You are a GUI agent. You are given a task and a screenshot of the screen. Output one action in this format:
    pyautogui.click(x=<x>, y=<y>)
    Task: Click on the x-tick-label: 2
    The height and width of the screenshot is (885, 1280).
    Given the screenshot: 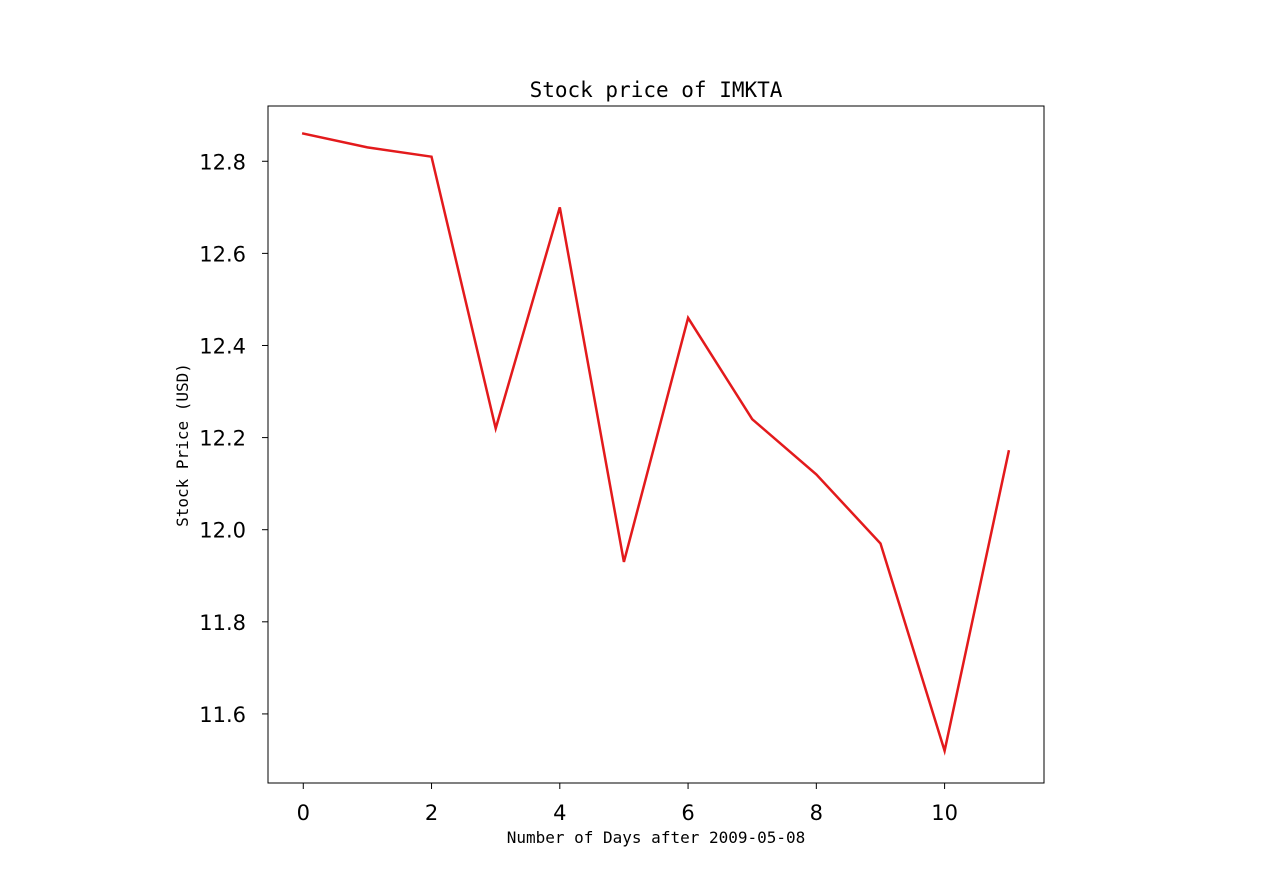 What is the action you would take?
    pyautogui.click(x=431, y=813)
    